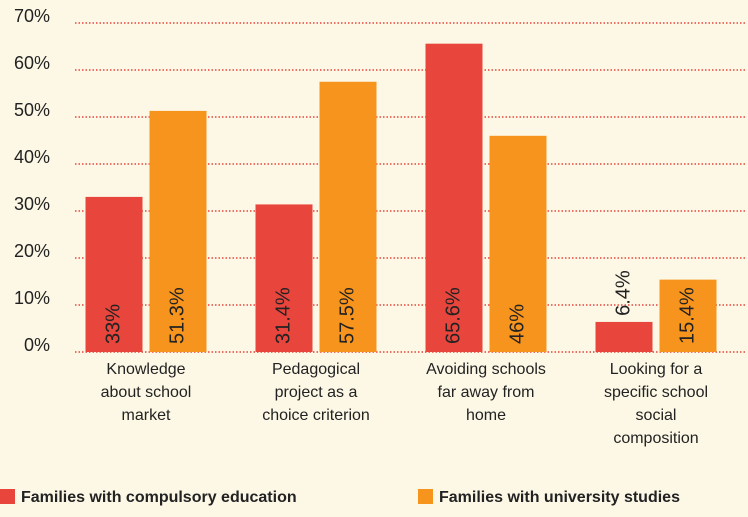 The height and width of the screenshot is (517, 748). I want to click on value-label: 51.3%, so click(177, 315).